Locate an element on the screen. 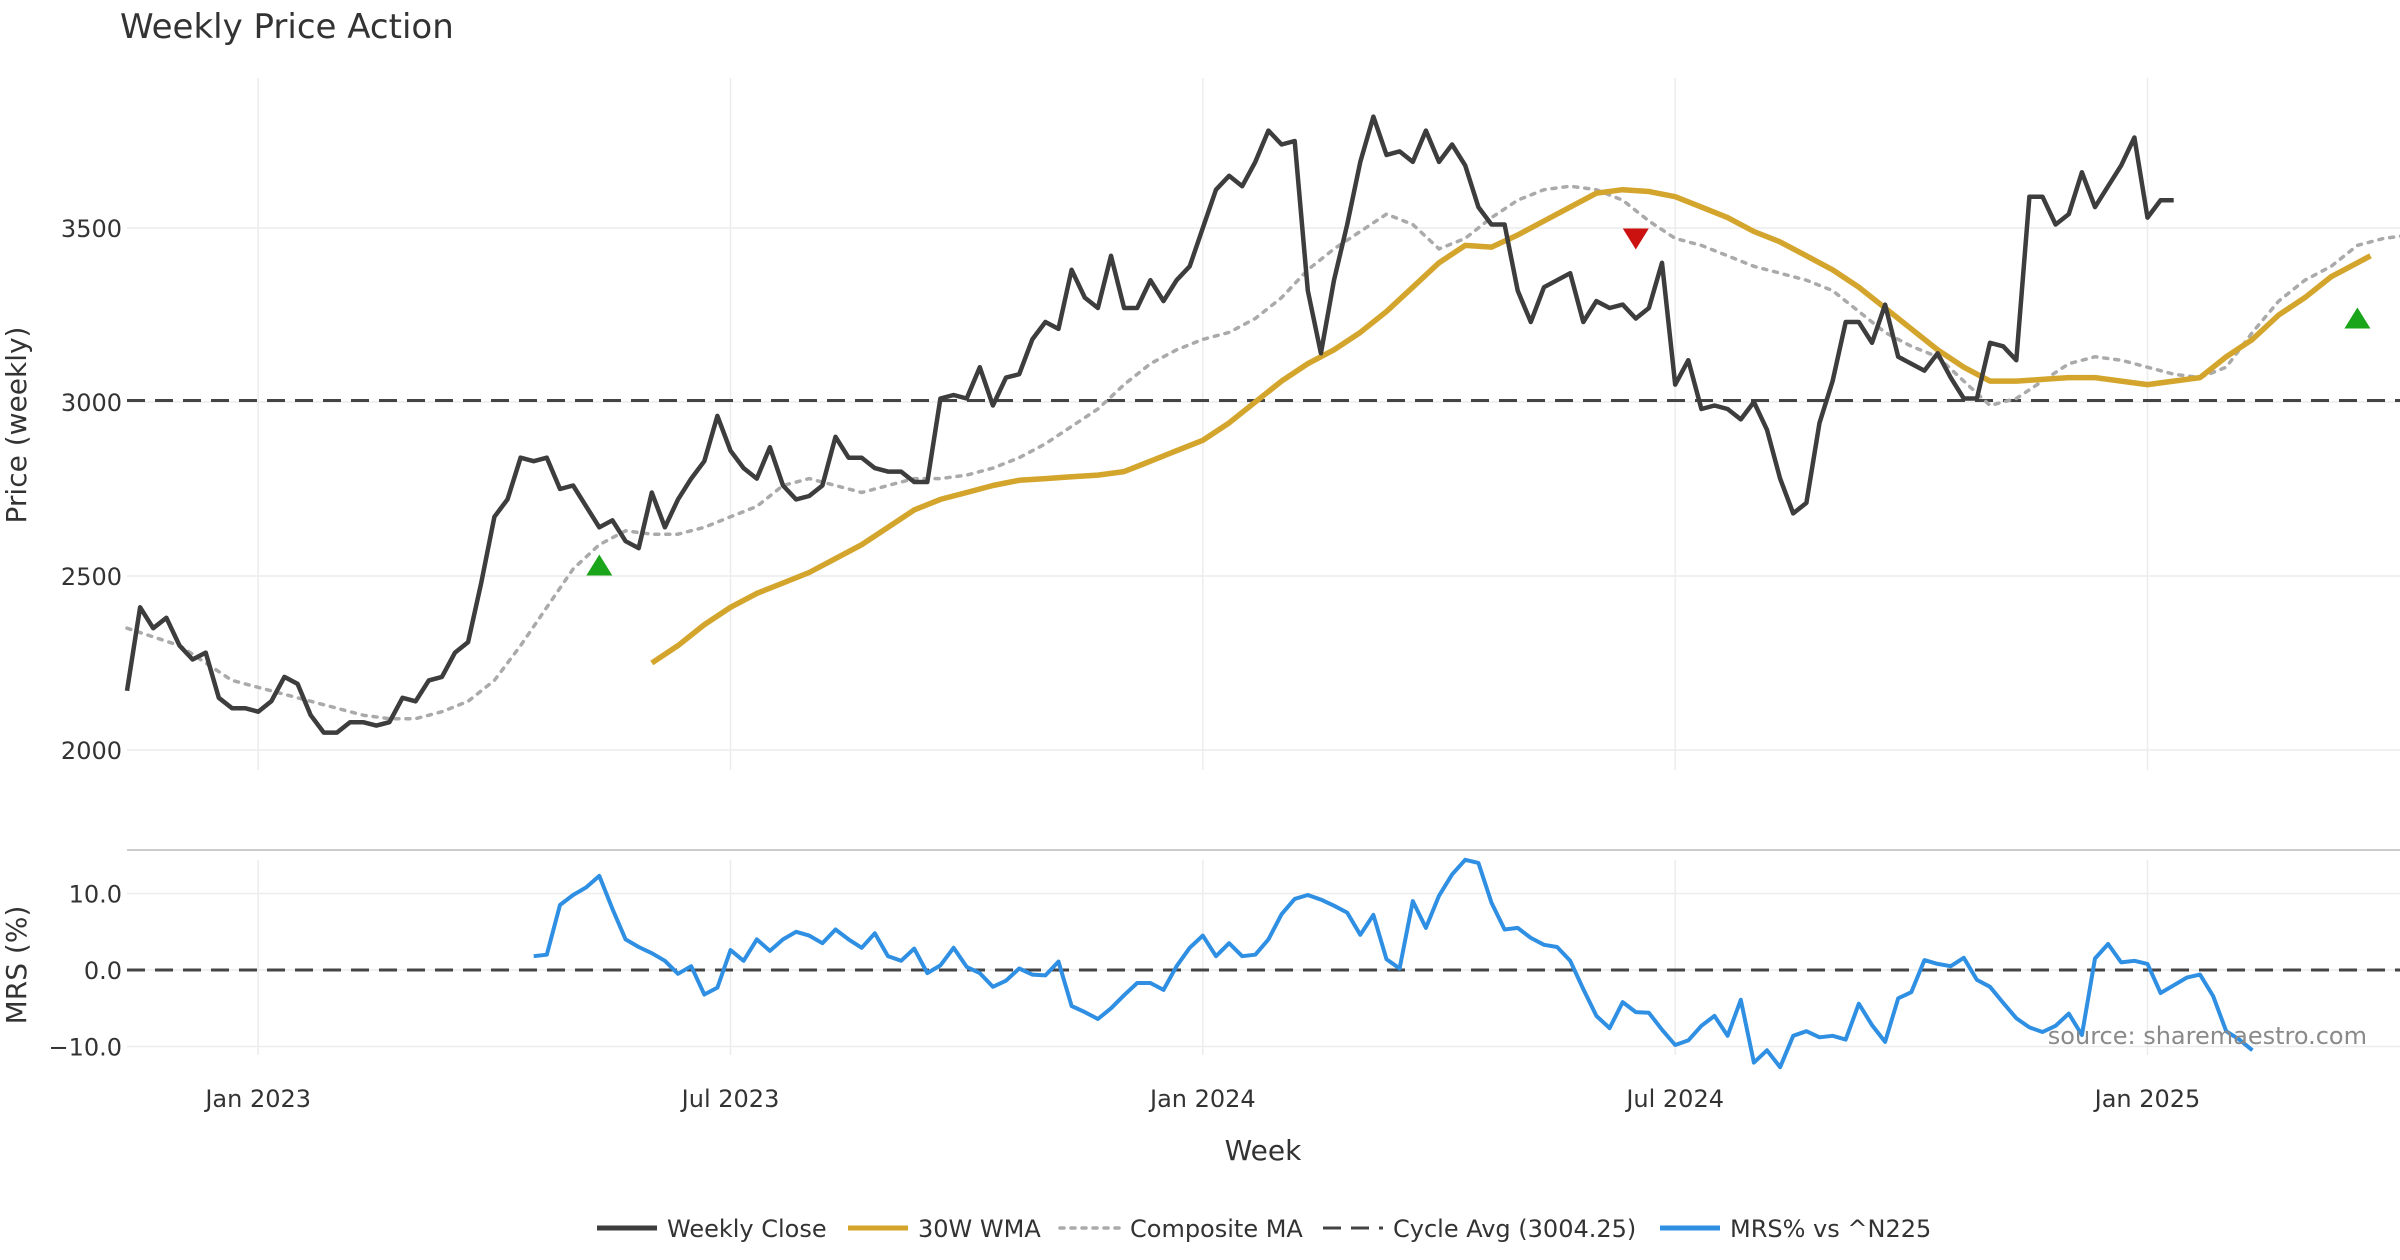 The height and width of the screenshot is (1260, 2400). sell-signal-marker is located at coordinates (1635, 239).